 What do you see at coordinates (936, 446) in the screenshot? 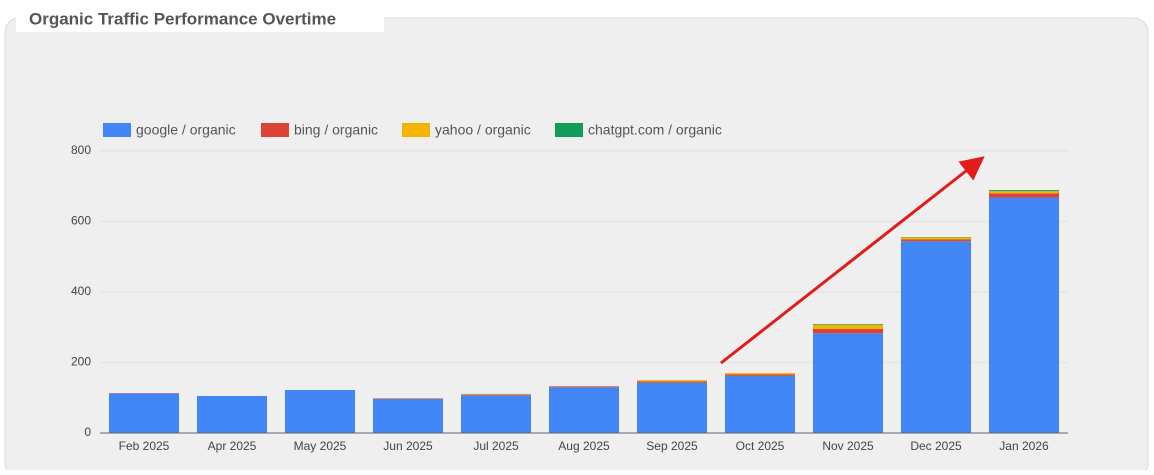
I see `x-tick-label: Dec 2025` at bounding box center [936, 446].